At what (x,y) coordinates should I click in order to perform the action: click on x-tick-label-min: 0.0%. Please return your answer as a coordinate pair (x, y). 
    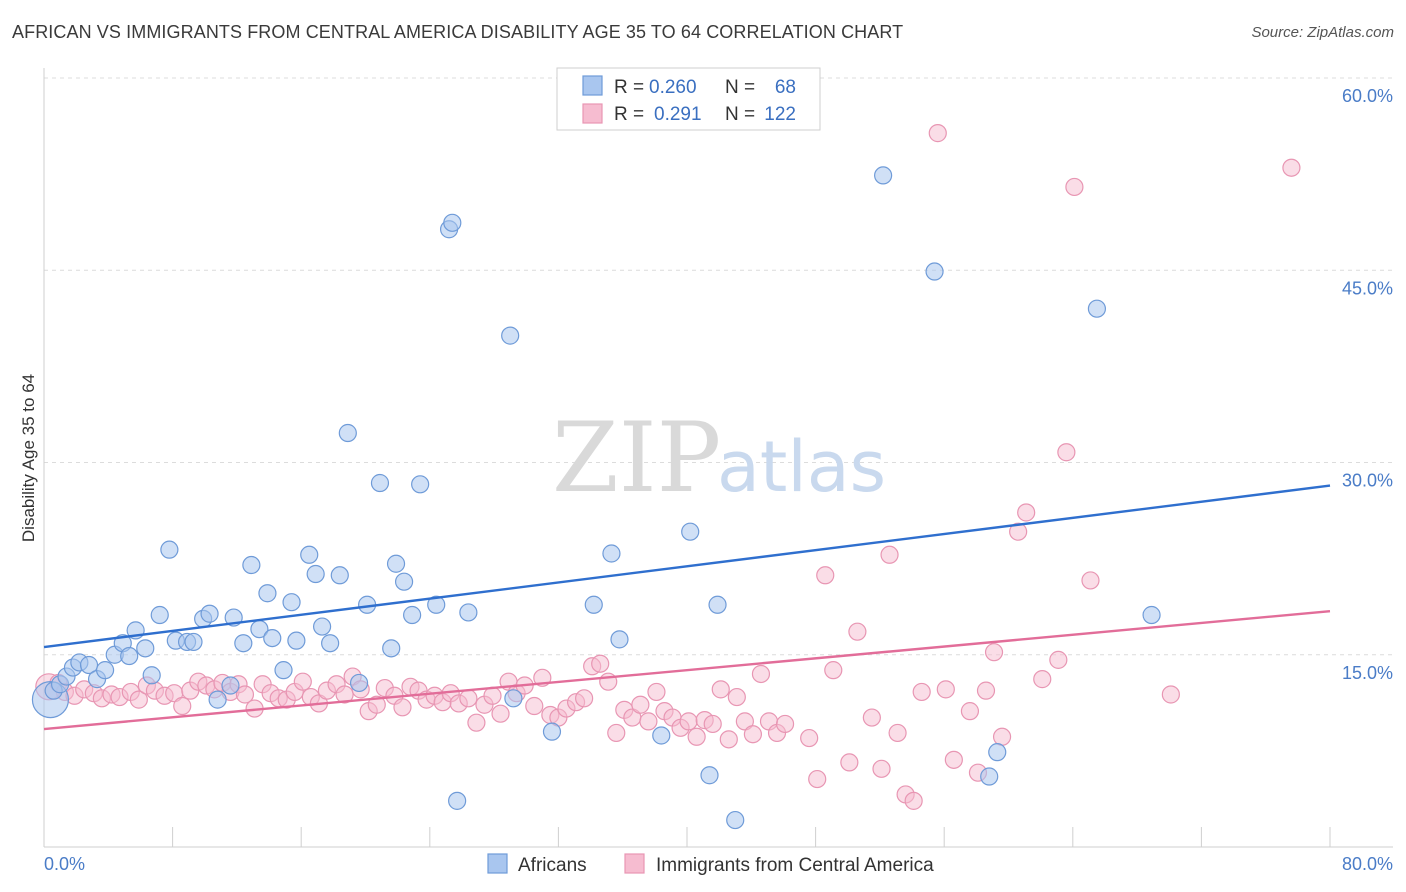
    Looking at the image, I should click on (64, 864).